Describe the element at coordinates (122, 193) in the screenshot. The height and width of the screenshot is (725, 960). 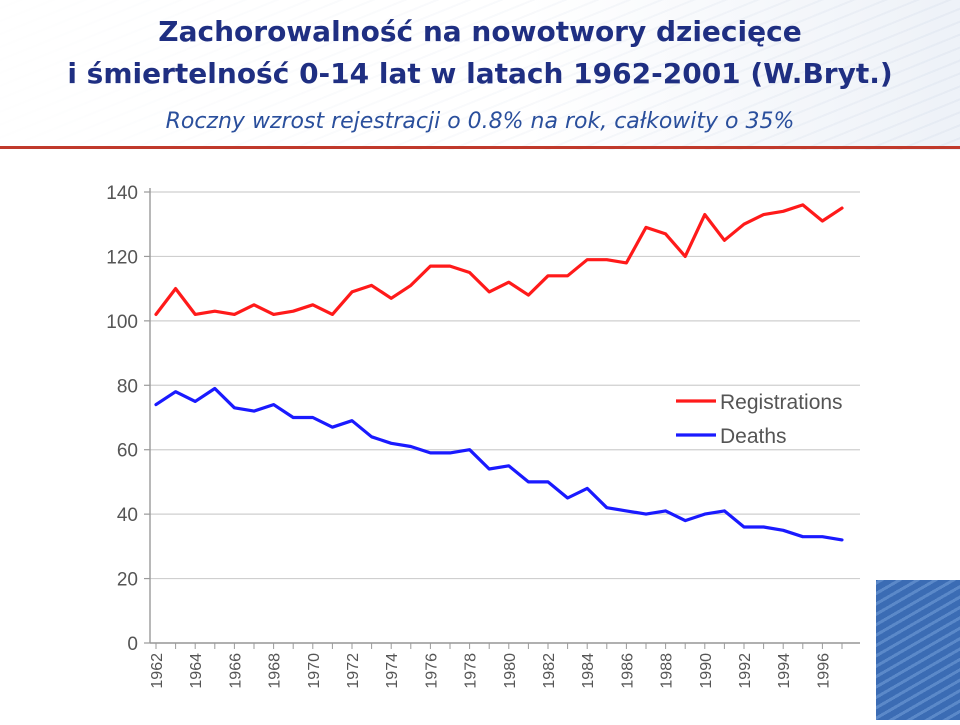
I see `y-tick-label: 140` at that location.